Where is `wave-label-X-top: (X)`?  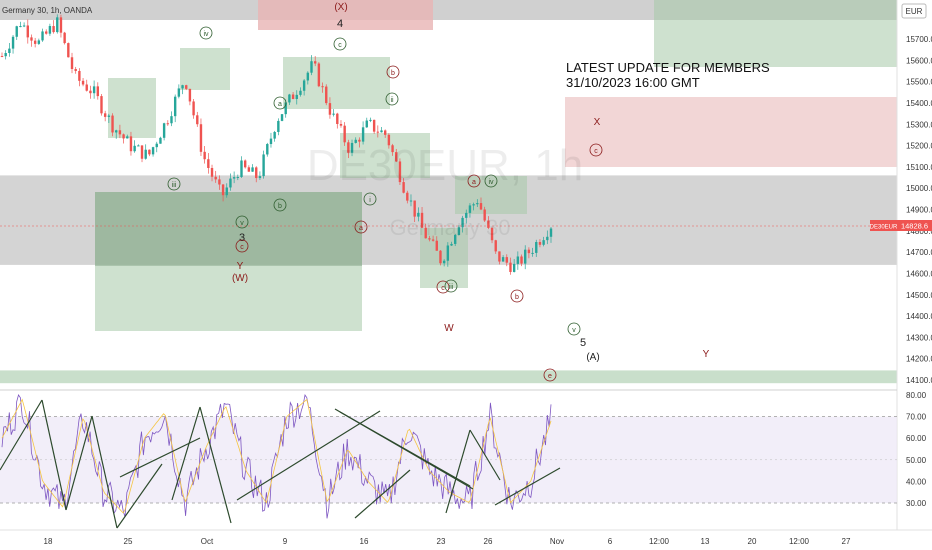
wave-label-X-top: (X) is located at coordinates (340, 7).